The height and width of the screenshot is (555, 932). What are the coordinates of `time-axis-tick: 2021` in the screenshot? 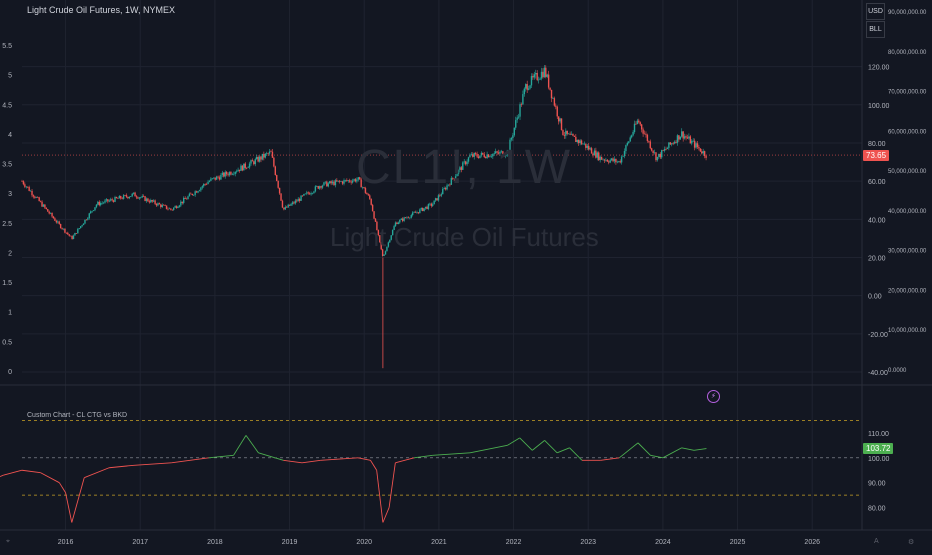 It's located at (439, 542).